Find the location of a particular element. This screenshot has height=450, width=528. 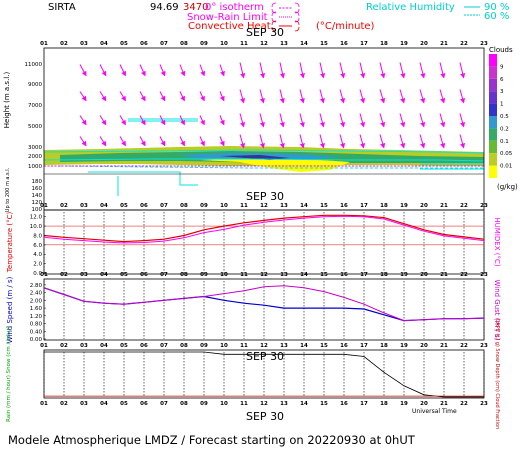

cloud-scale-unit: (g/kg) is located at coordinates (507, 187).